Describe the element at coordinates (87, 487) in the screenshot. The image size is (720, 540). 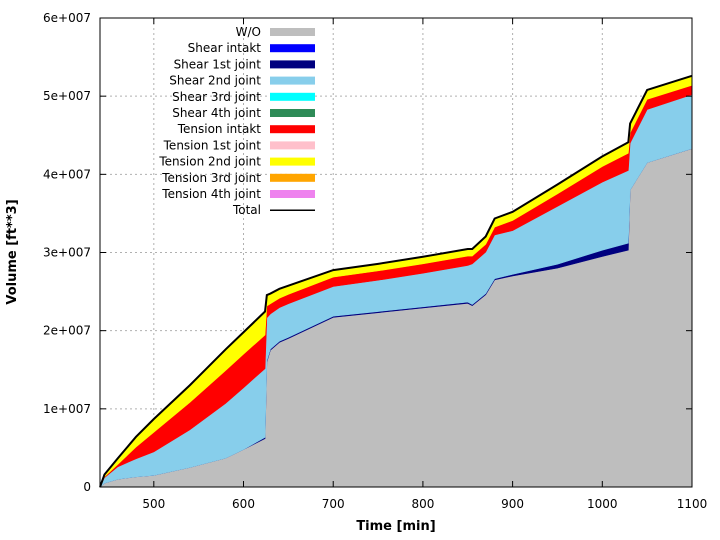
I see `y-tick-label: 0` at that location.